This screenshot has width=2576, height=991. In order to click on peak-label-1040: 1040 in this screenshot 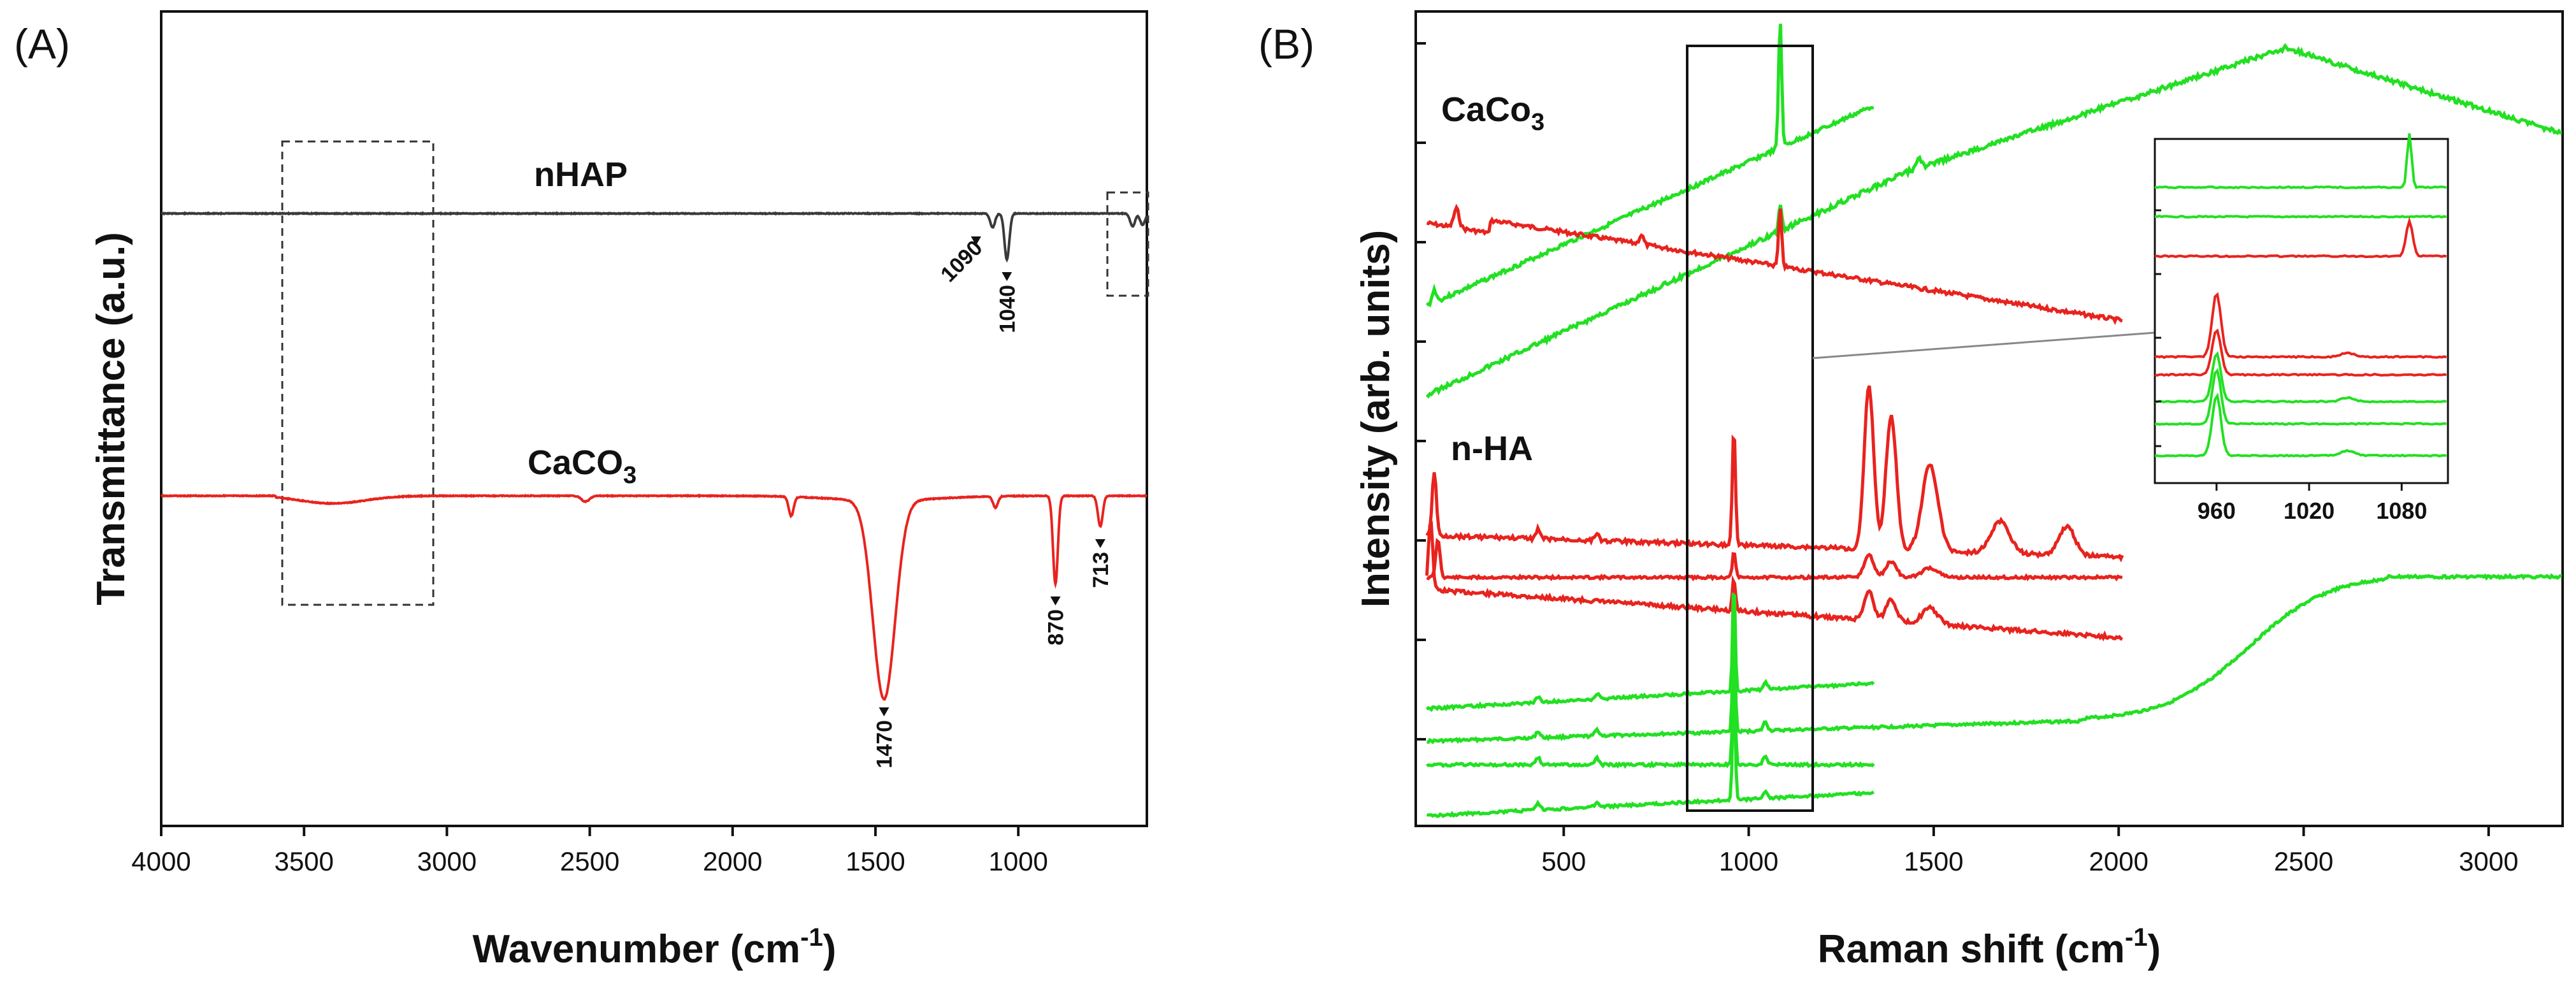, I will do `click(1007, 309)`.